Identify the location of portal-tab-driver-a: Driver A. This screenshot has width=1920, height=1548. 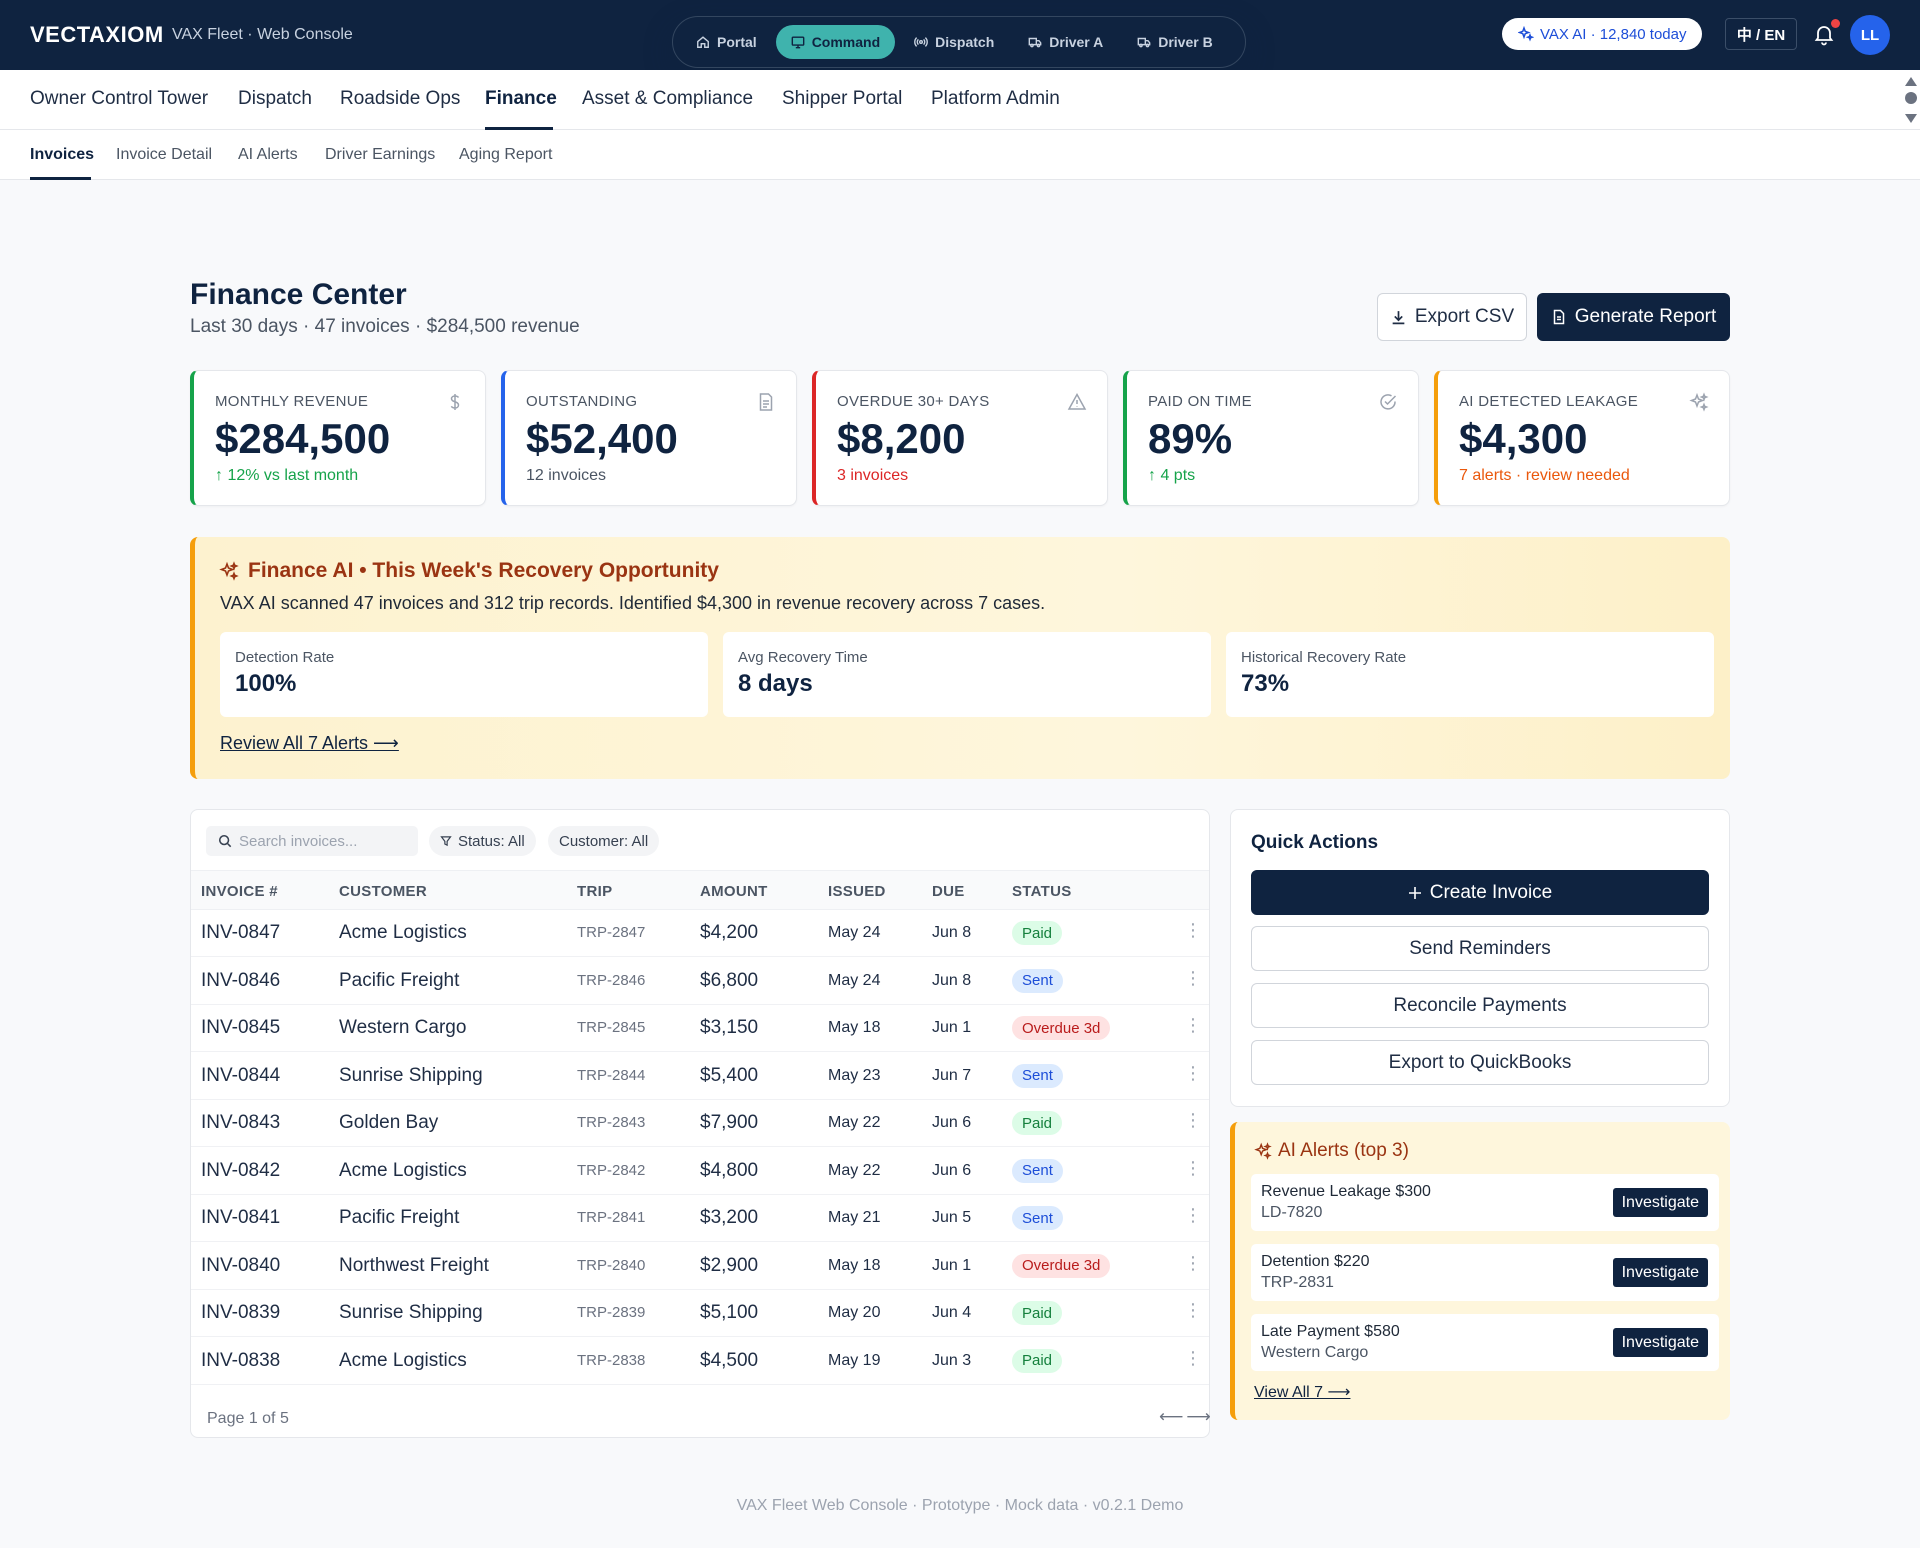
(1065, 42).